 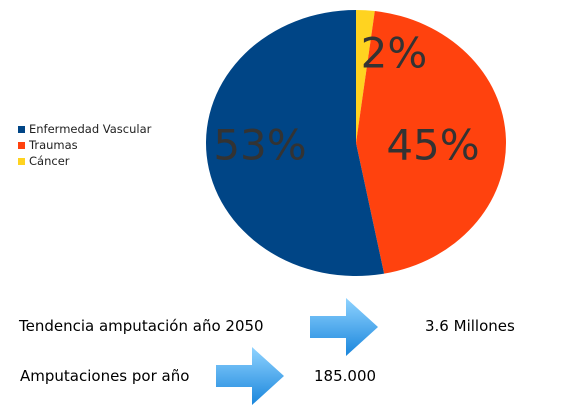 I want to click on legend-item-traumas: Traumas, so click(x=84, y=145).